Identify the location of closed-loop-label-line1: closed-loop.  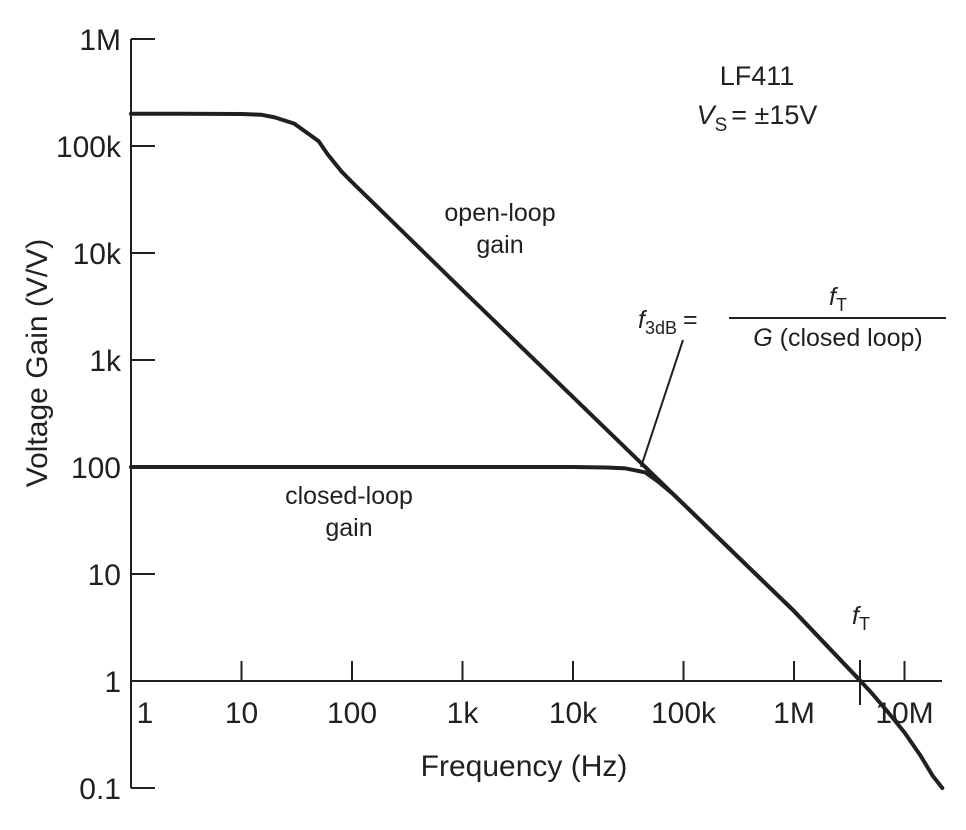
(349, 496).